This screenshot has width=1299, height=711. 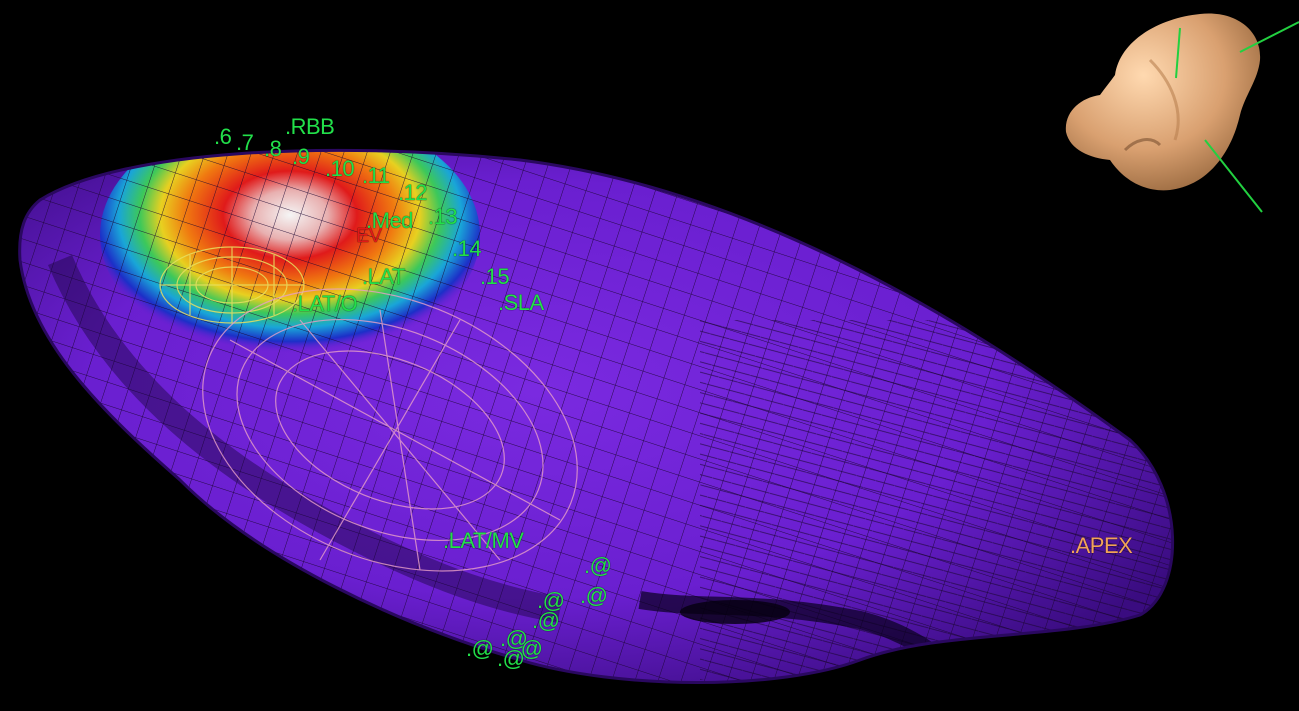 What do you see at coordinates (389, 220) in the screenshot?
I see `point-label-med: .Med` at bounding box center [389, 220].